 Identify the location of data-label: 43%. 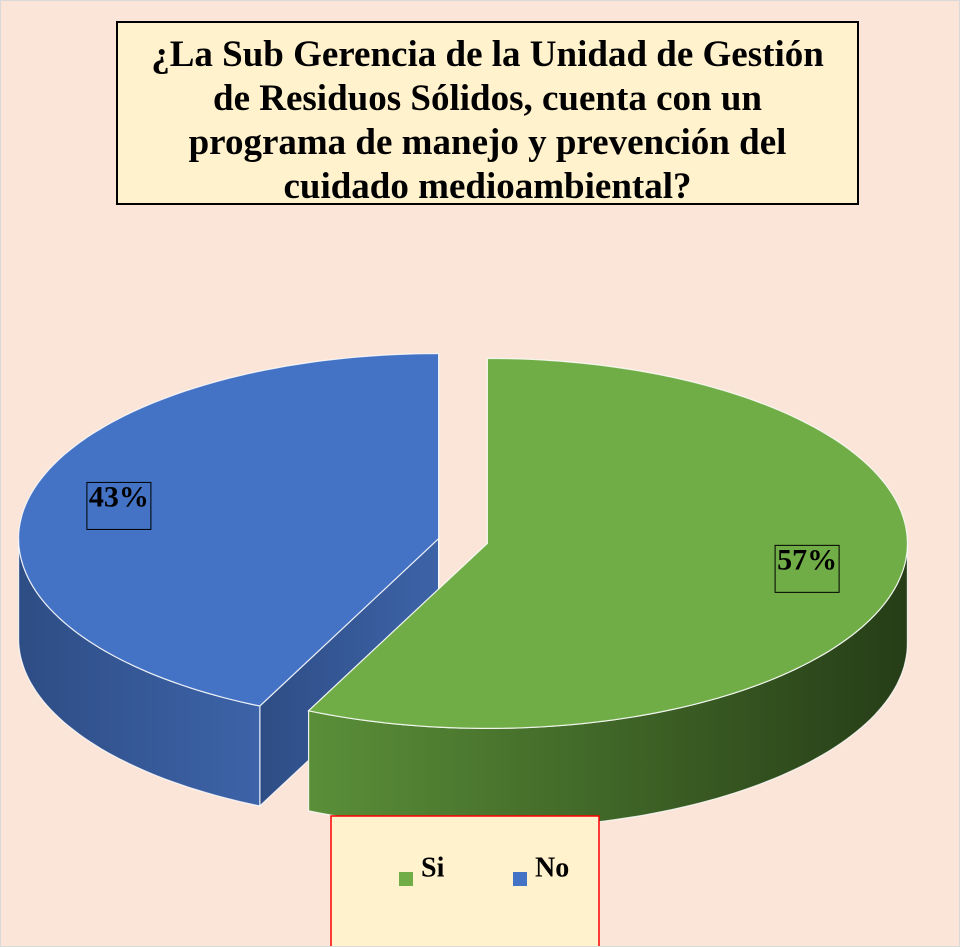
(119, 496).